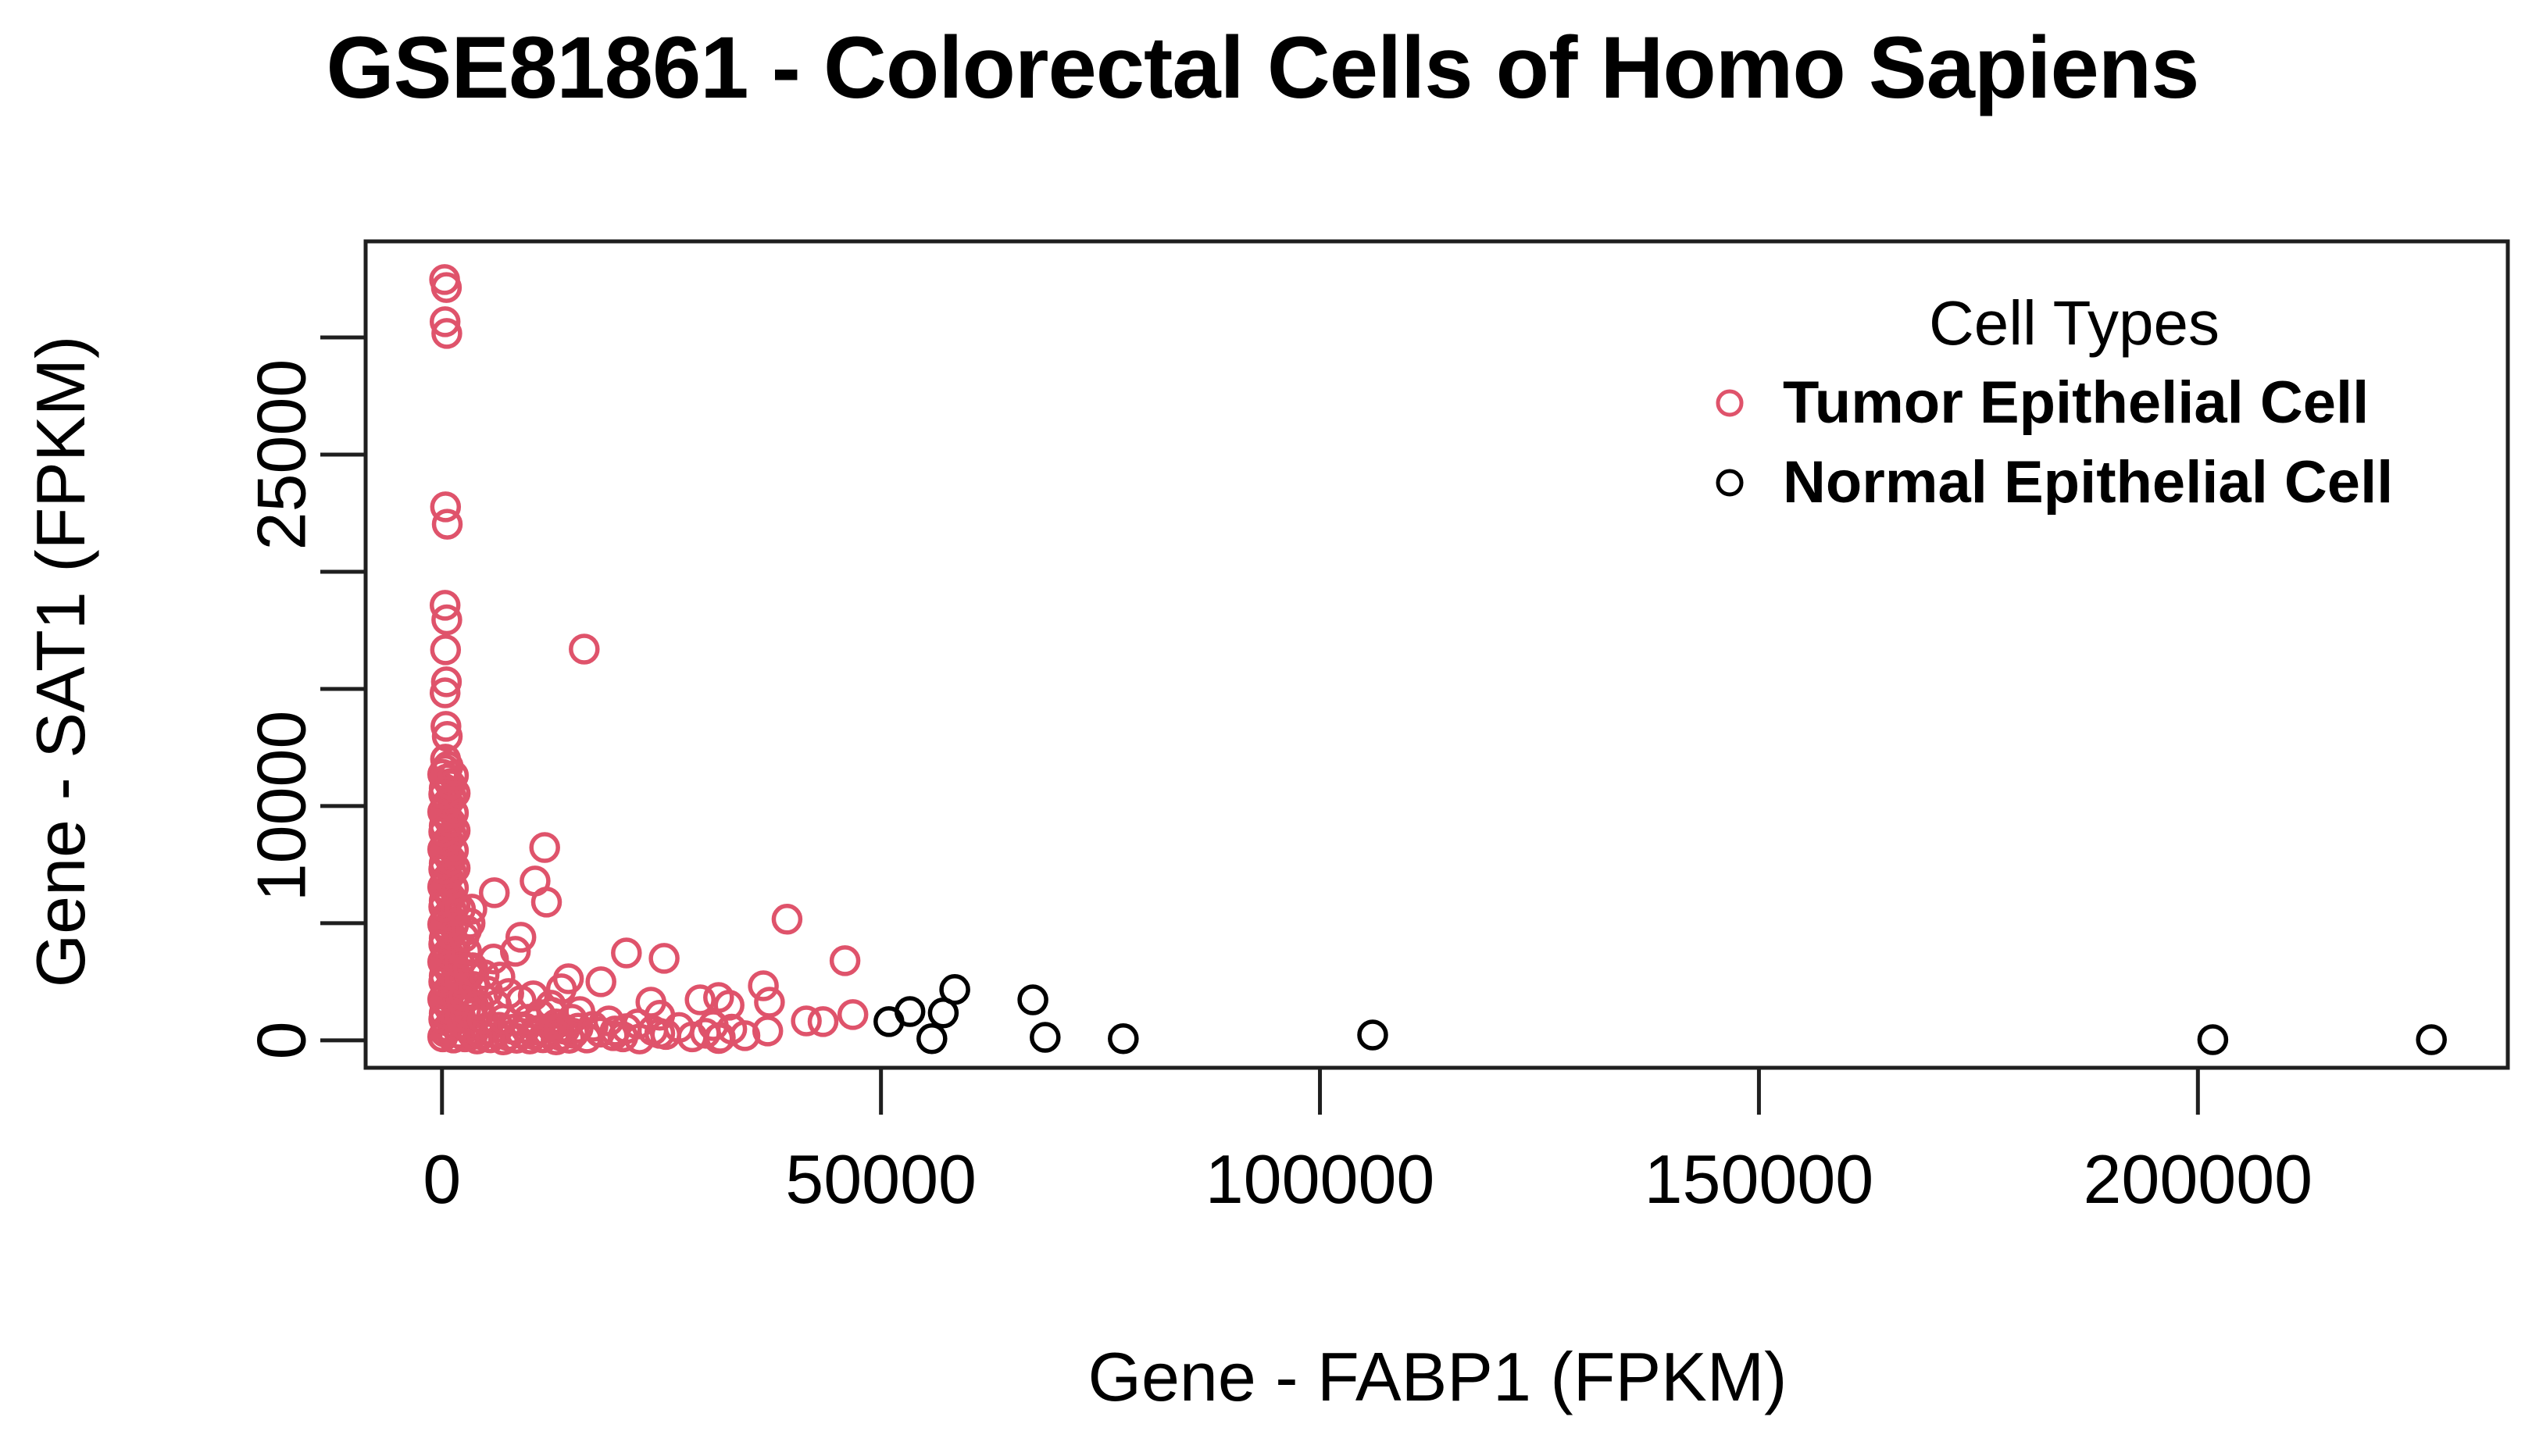 The width and height of the screenshot is (2525, 1456). I want to click on x-axis-tick-label: 100000, so click(1320, 1179).